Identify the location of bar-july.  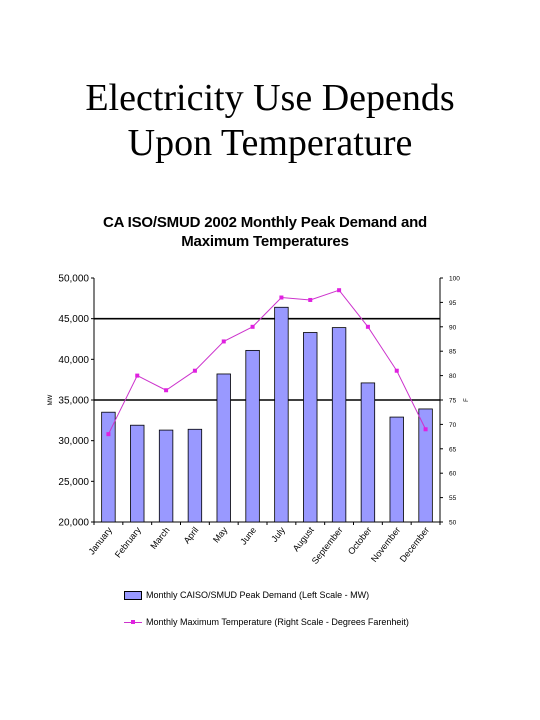
(281, 414).